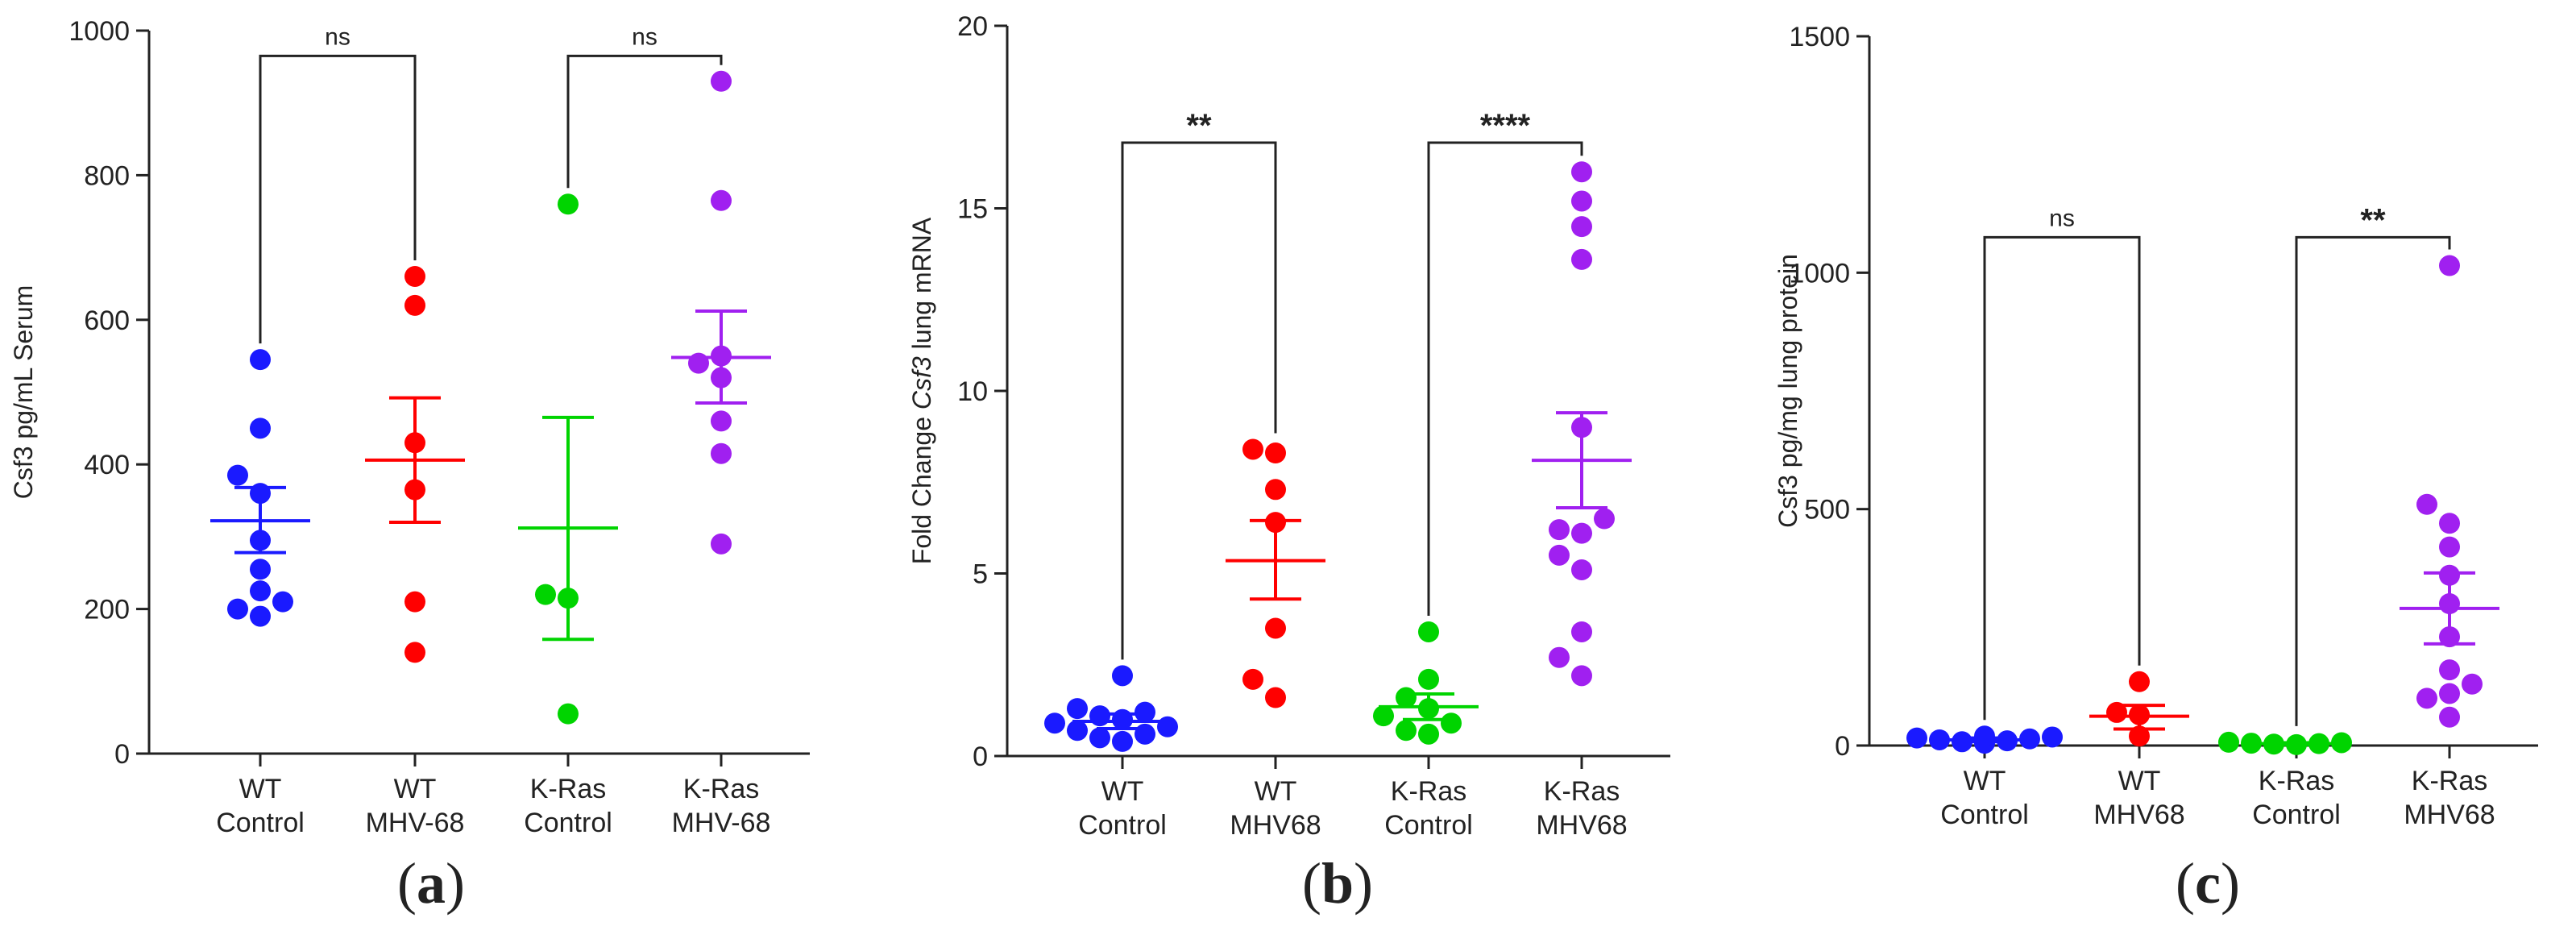  I want to click on y-tick-label: 10, so click(972, 391).